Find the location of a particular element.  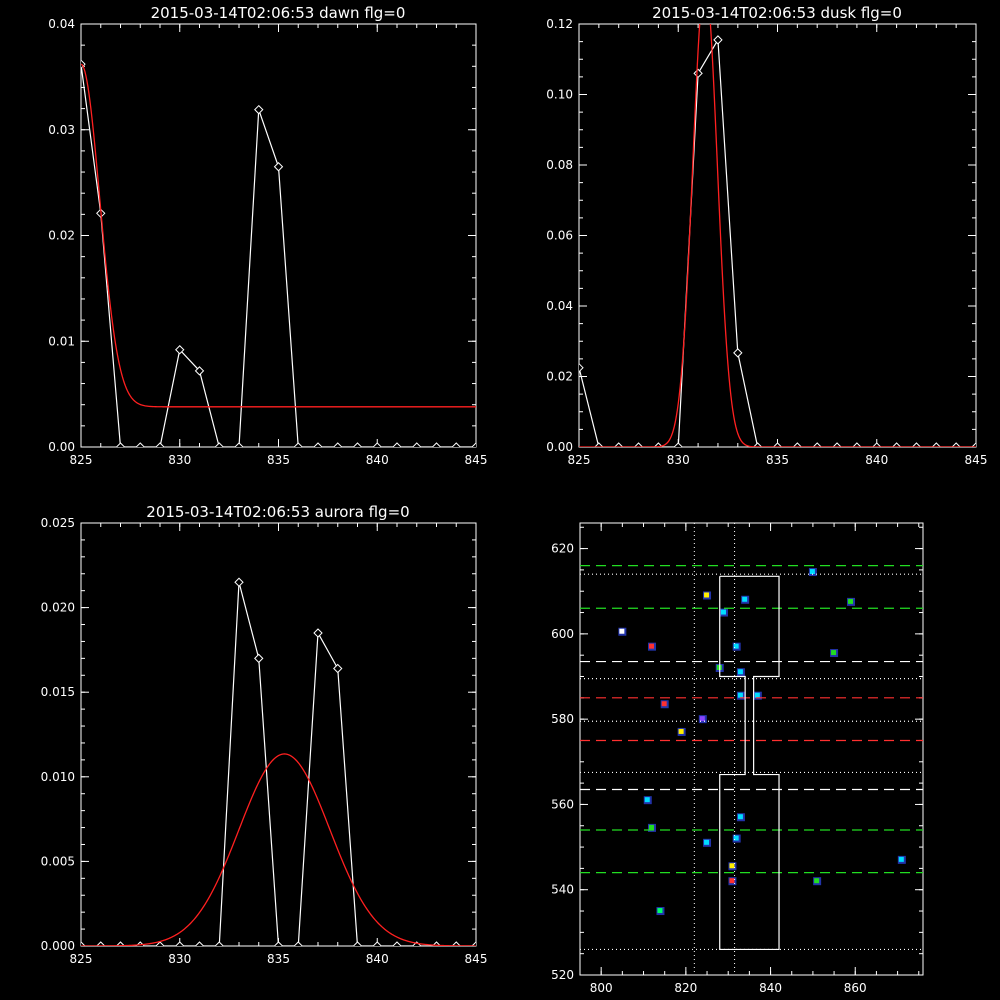

y-tick-label: 0.025 is located at coordinates (58, 523).